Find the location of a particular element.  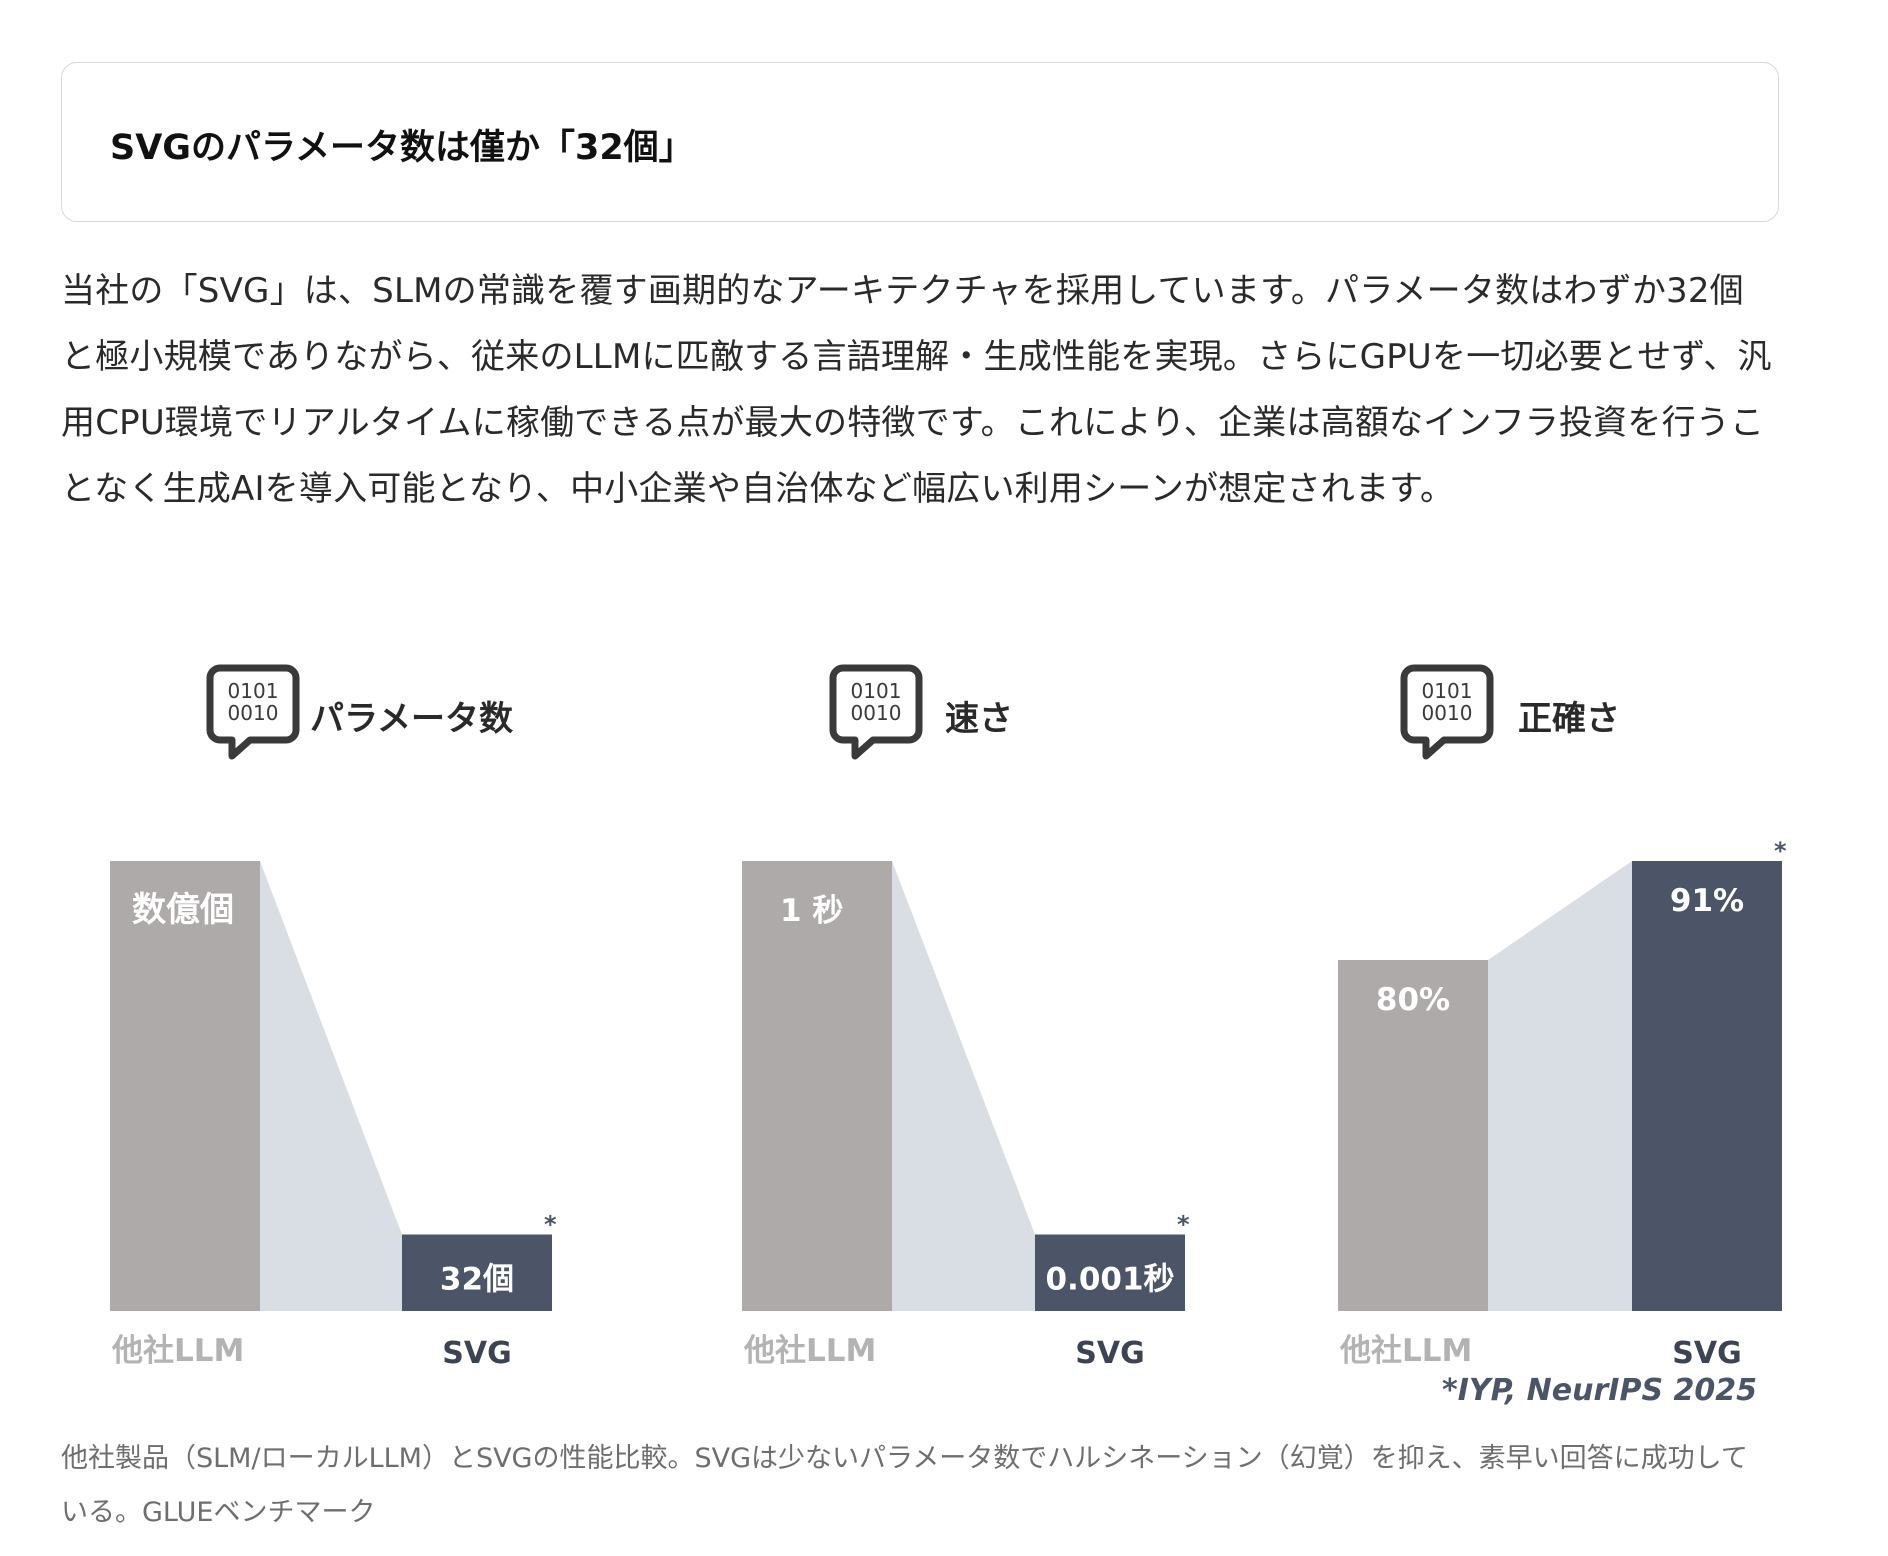

chart-title: 速さ is located at coordinates (979, 719).